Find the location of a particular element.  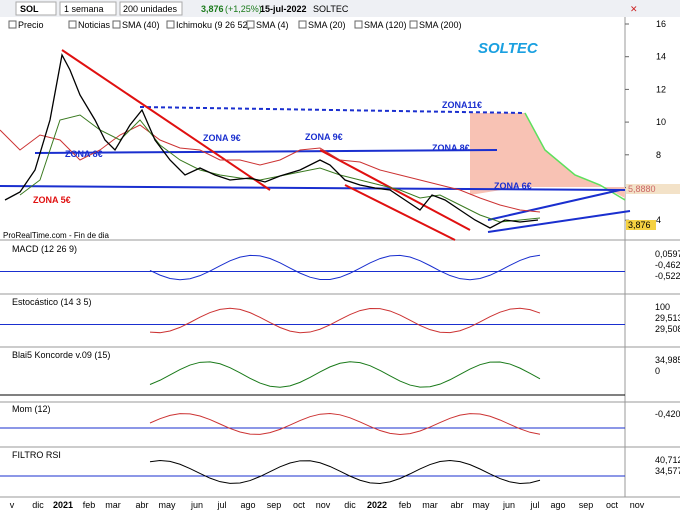

x-tick-label: 2021 is located at coordinates (63, 505).